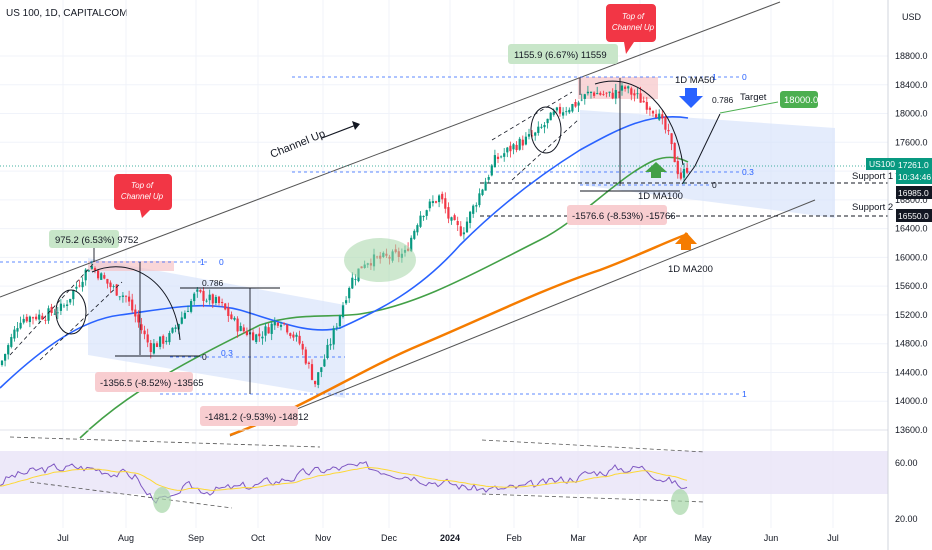 The height and width of the screenshot is (550, 932). What do you see at coordinates (703, 538) in the screenshot?
I see `time-tick-label: May` at bounding box center [703, 538].